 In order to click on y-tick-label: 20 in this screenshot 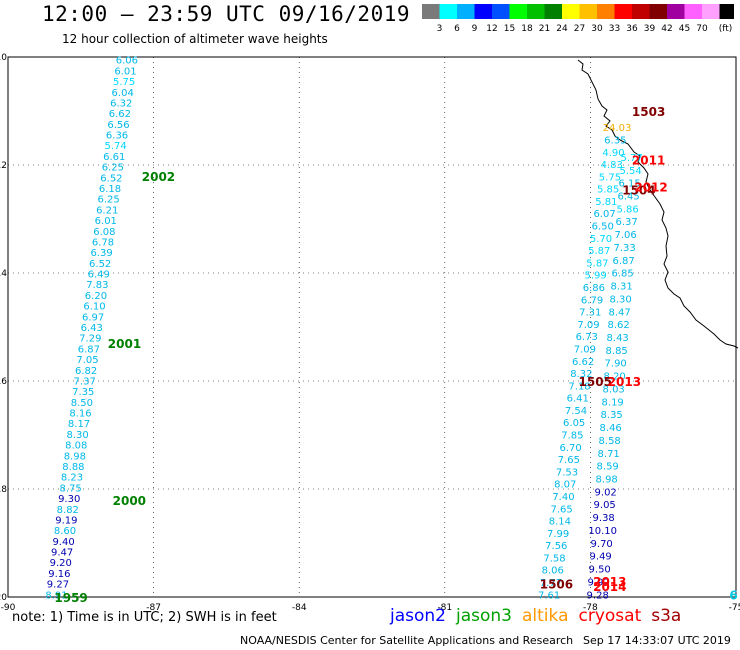, I will do `click(3, 598)`.